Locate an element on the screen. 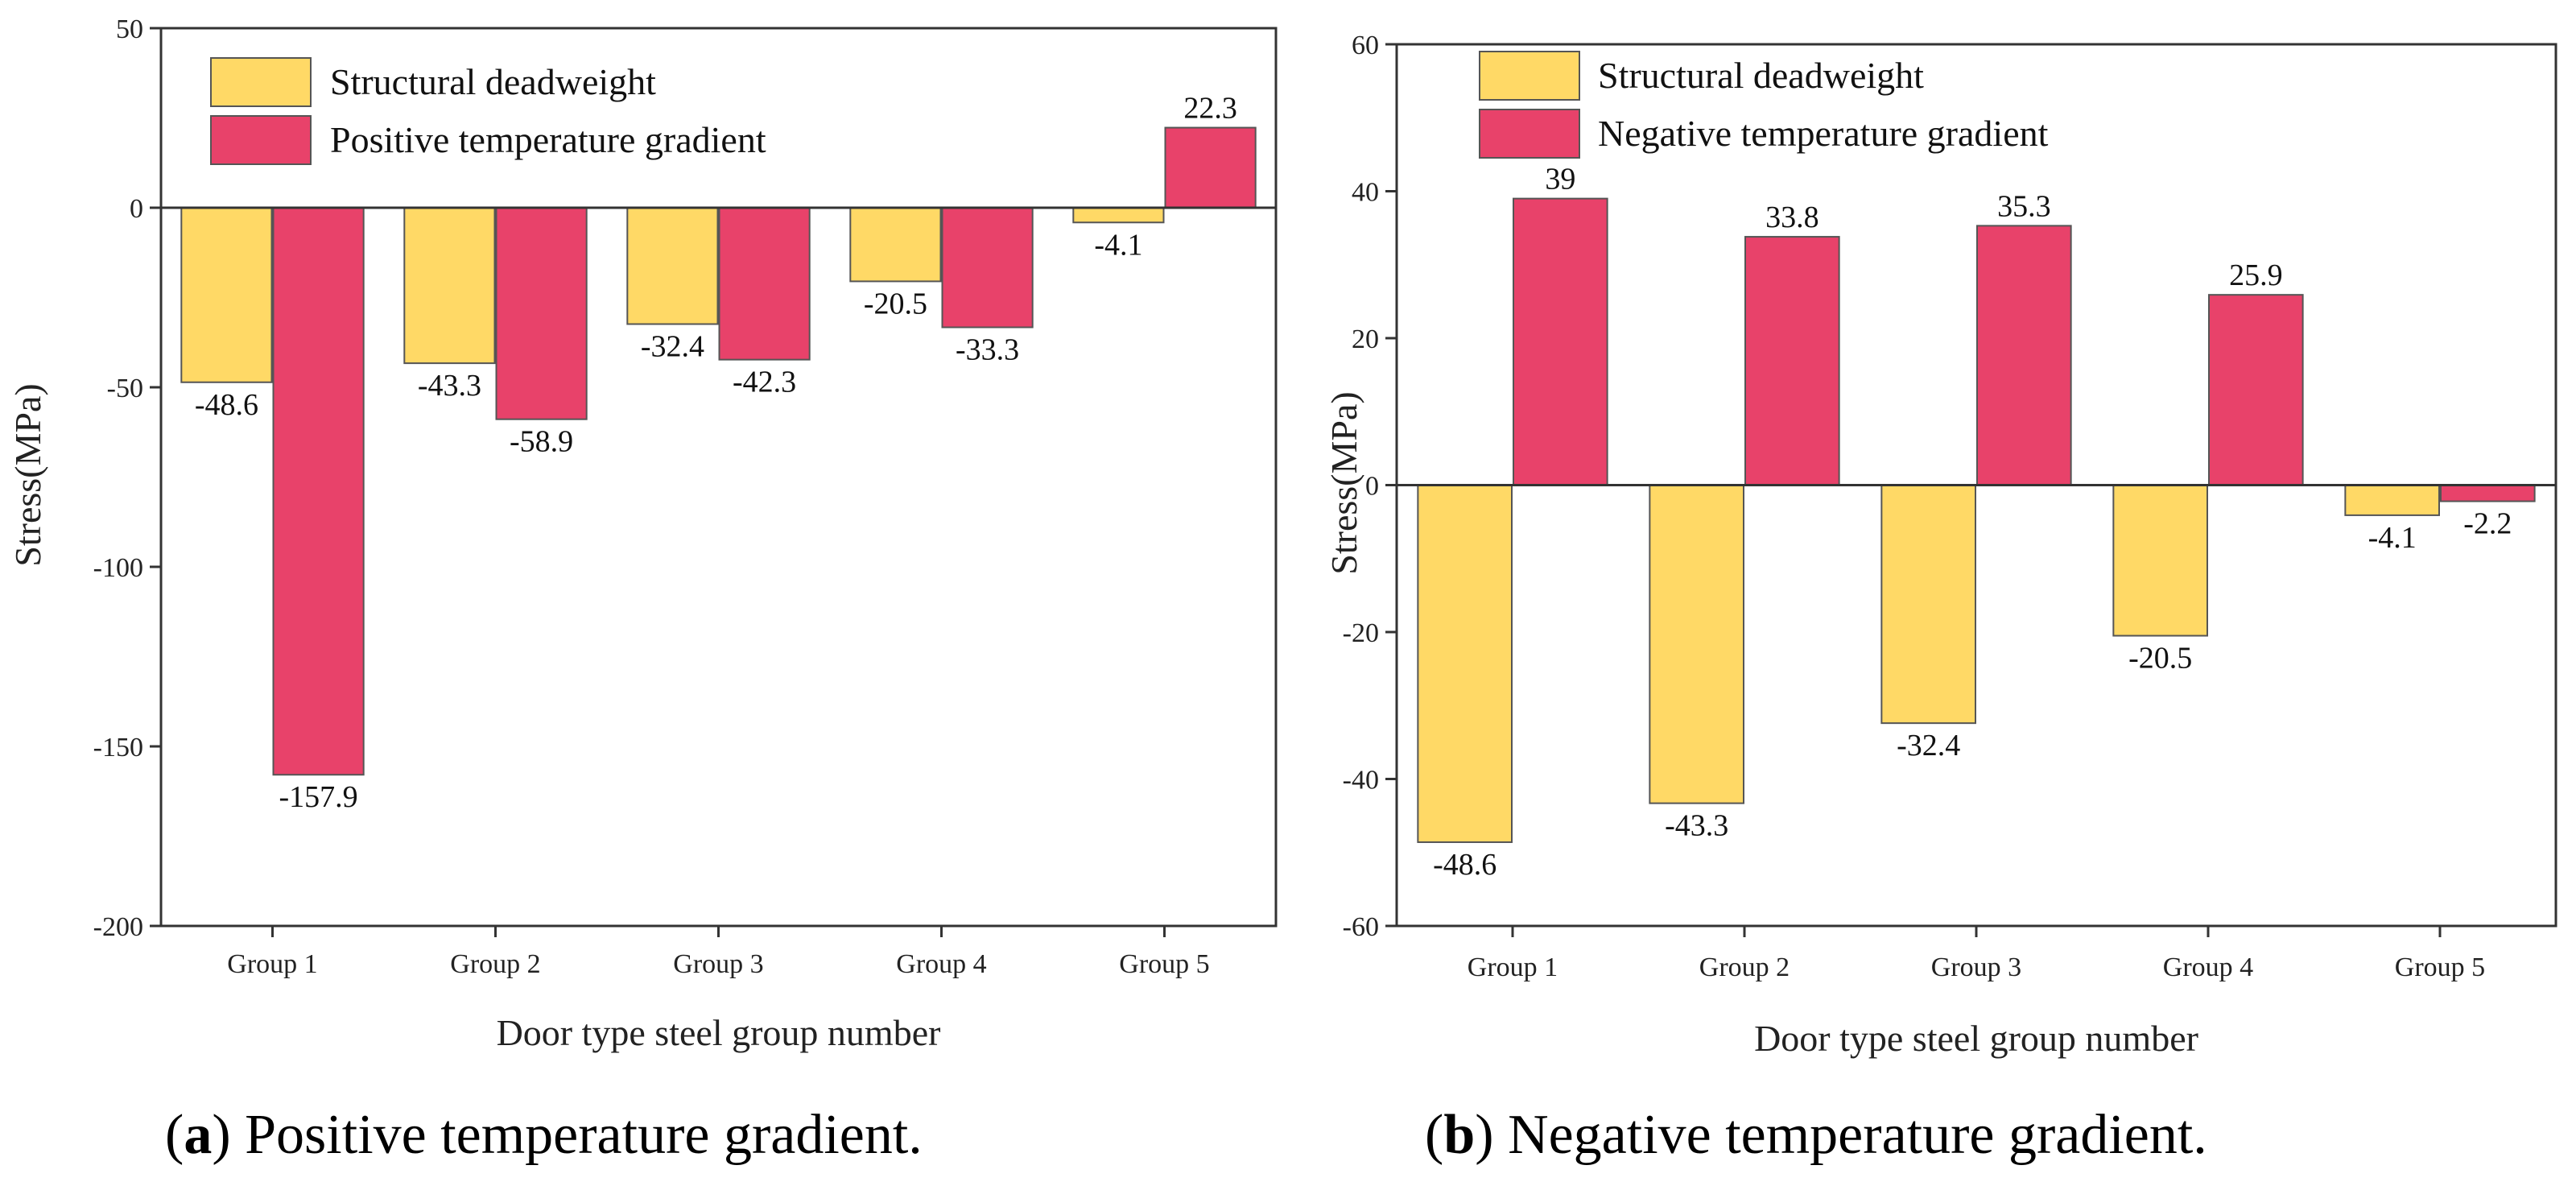  caption-b: (b) Negative temperature gradient. is located at coordinates (1816, 1135).